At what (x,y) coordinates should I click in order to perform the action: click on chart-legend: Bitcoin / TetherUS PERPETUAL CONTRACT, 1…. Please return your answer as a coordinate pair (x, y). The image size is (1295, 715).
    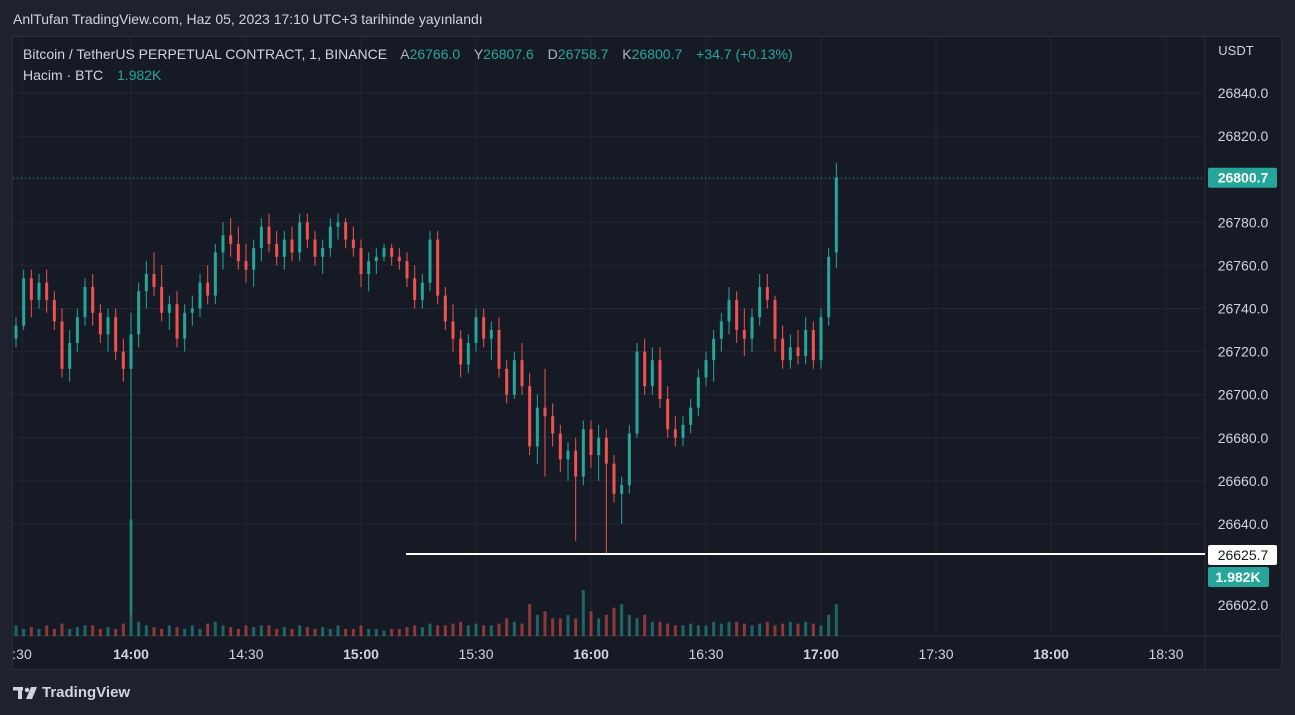
    Looking at the image, I should click on (408, 66).